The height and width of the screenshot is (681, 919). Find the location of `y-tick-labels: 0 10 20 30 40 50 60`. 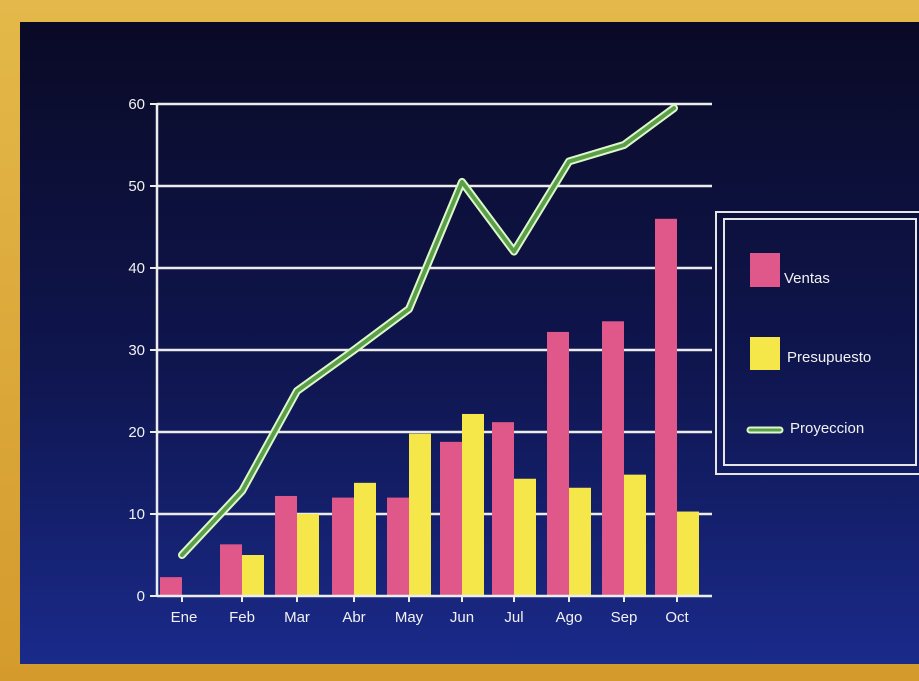

y-tick-labels: 0 10 20 30 40 50 60 is located at coordinates (136, 350).